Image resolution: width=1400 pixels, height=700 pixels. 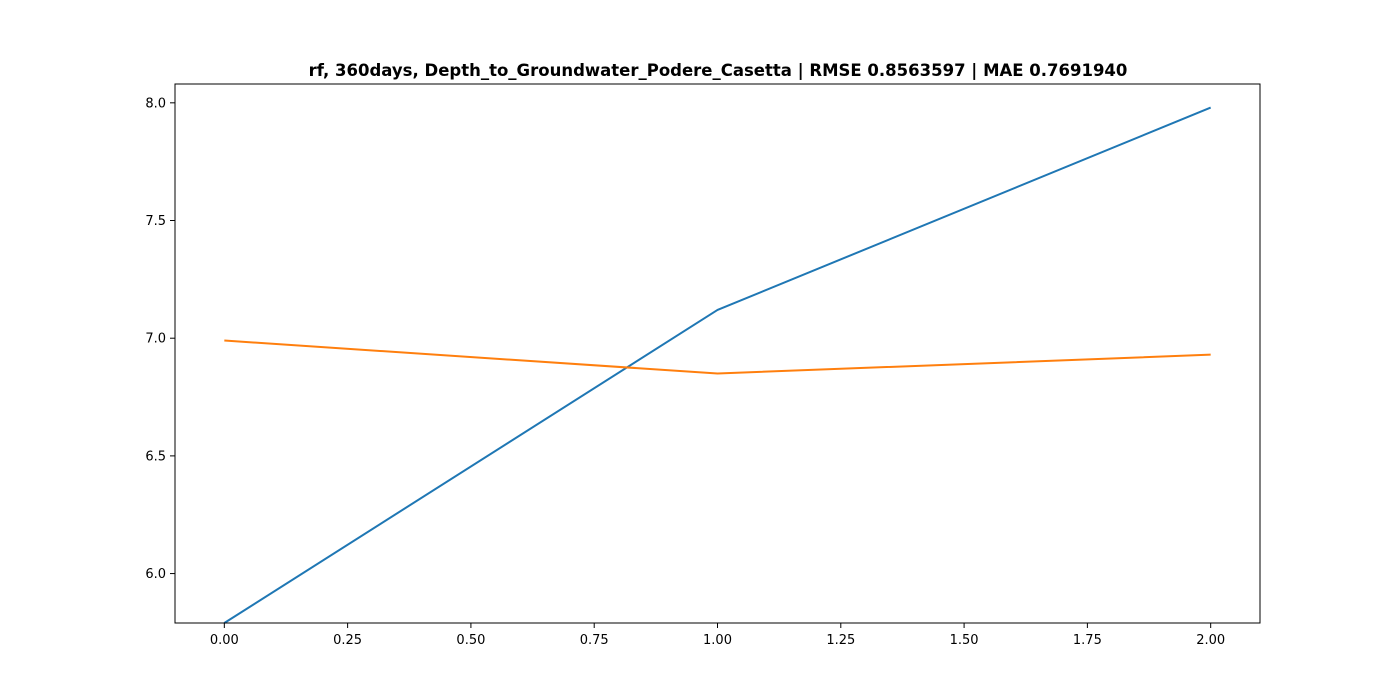 I want to click on y-tick-label: 6.5, so click(x=155, y=456).